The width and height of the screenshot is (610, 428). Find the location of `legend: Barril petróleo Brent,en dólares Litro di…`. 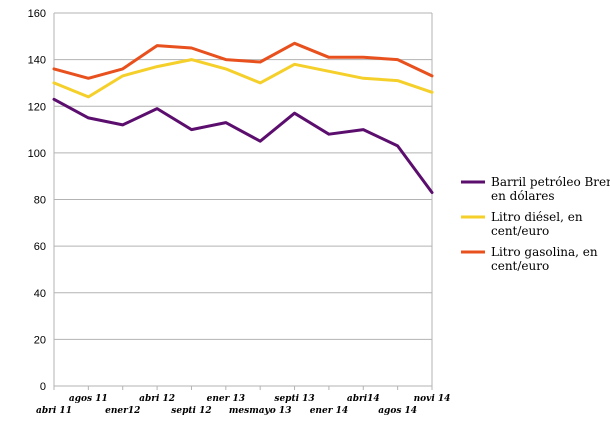

legend: Barril petróleo Brent,en dólares Litro di… is located at coordinates (535, 224).